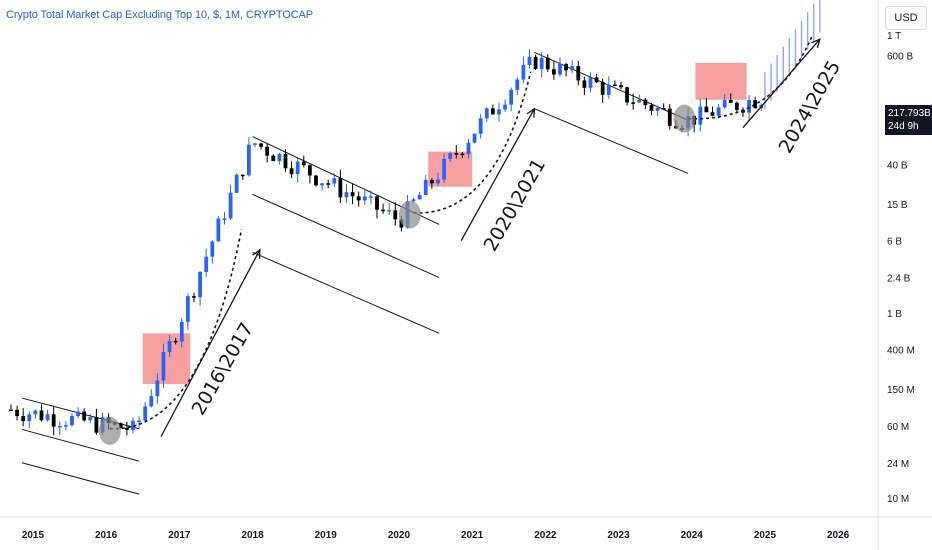 The image size is (932, 550). I want to click on cycle-label: 2016\2017, so click(223, 369).